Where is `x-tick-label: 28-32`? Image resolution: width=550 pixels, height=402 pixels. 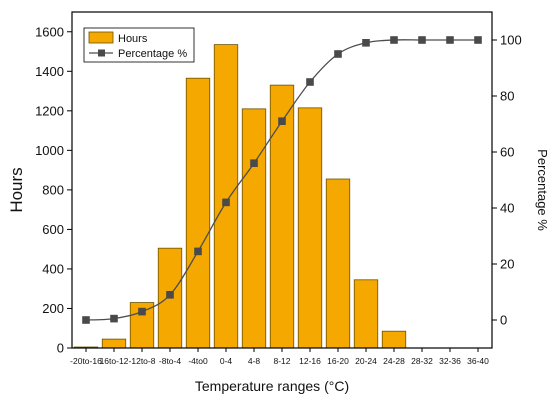
x-tick-label: 28-32 is located at coordinates (422, 361).